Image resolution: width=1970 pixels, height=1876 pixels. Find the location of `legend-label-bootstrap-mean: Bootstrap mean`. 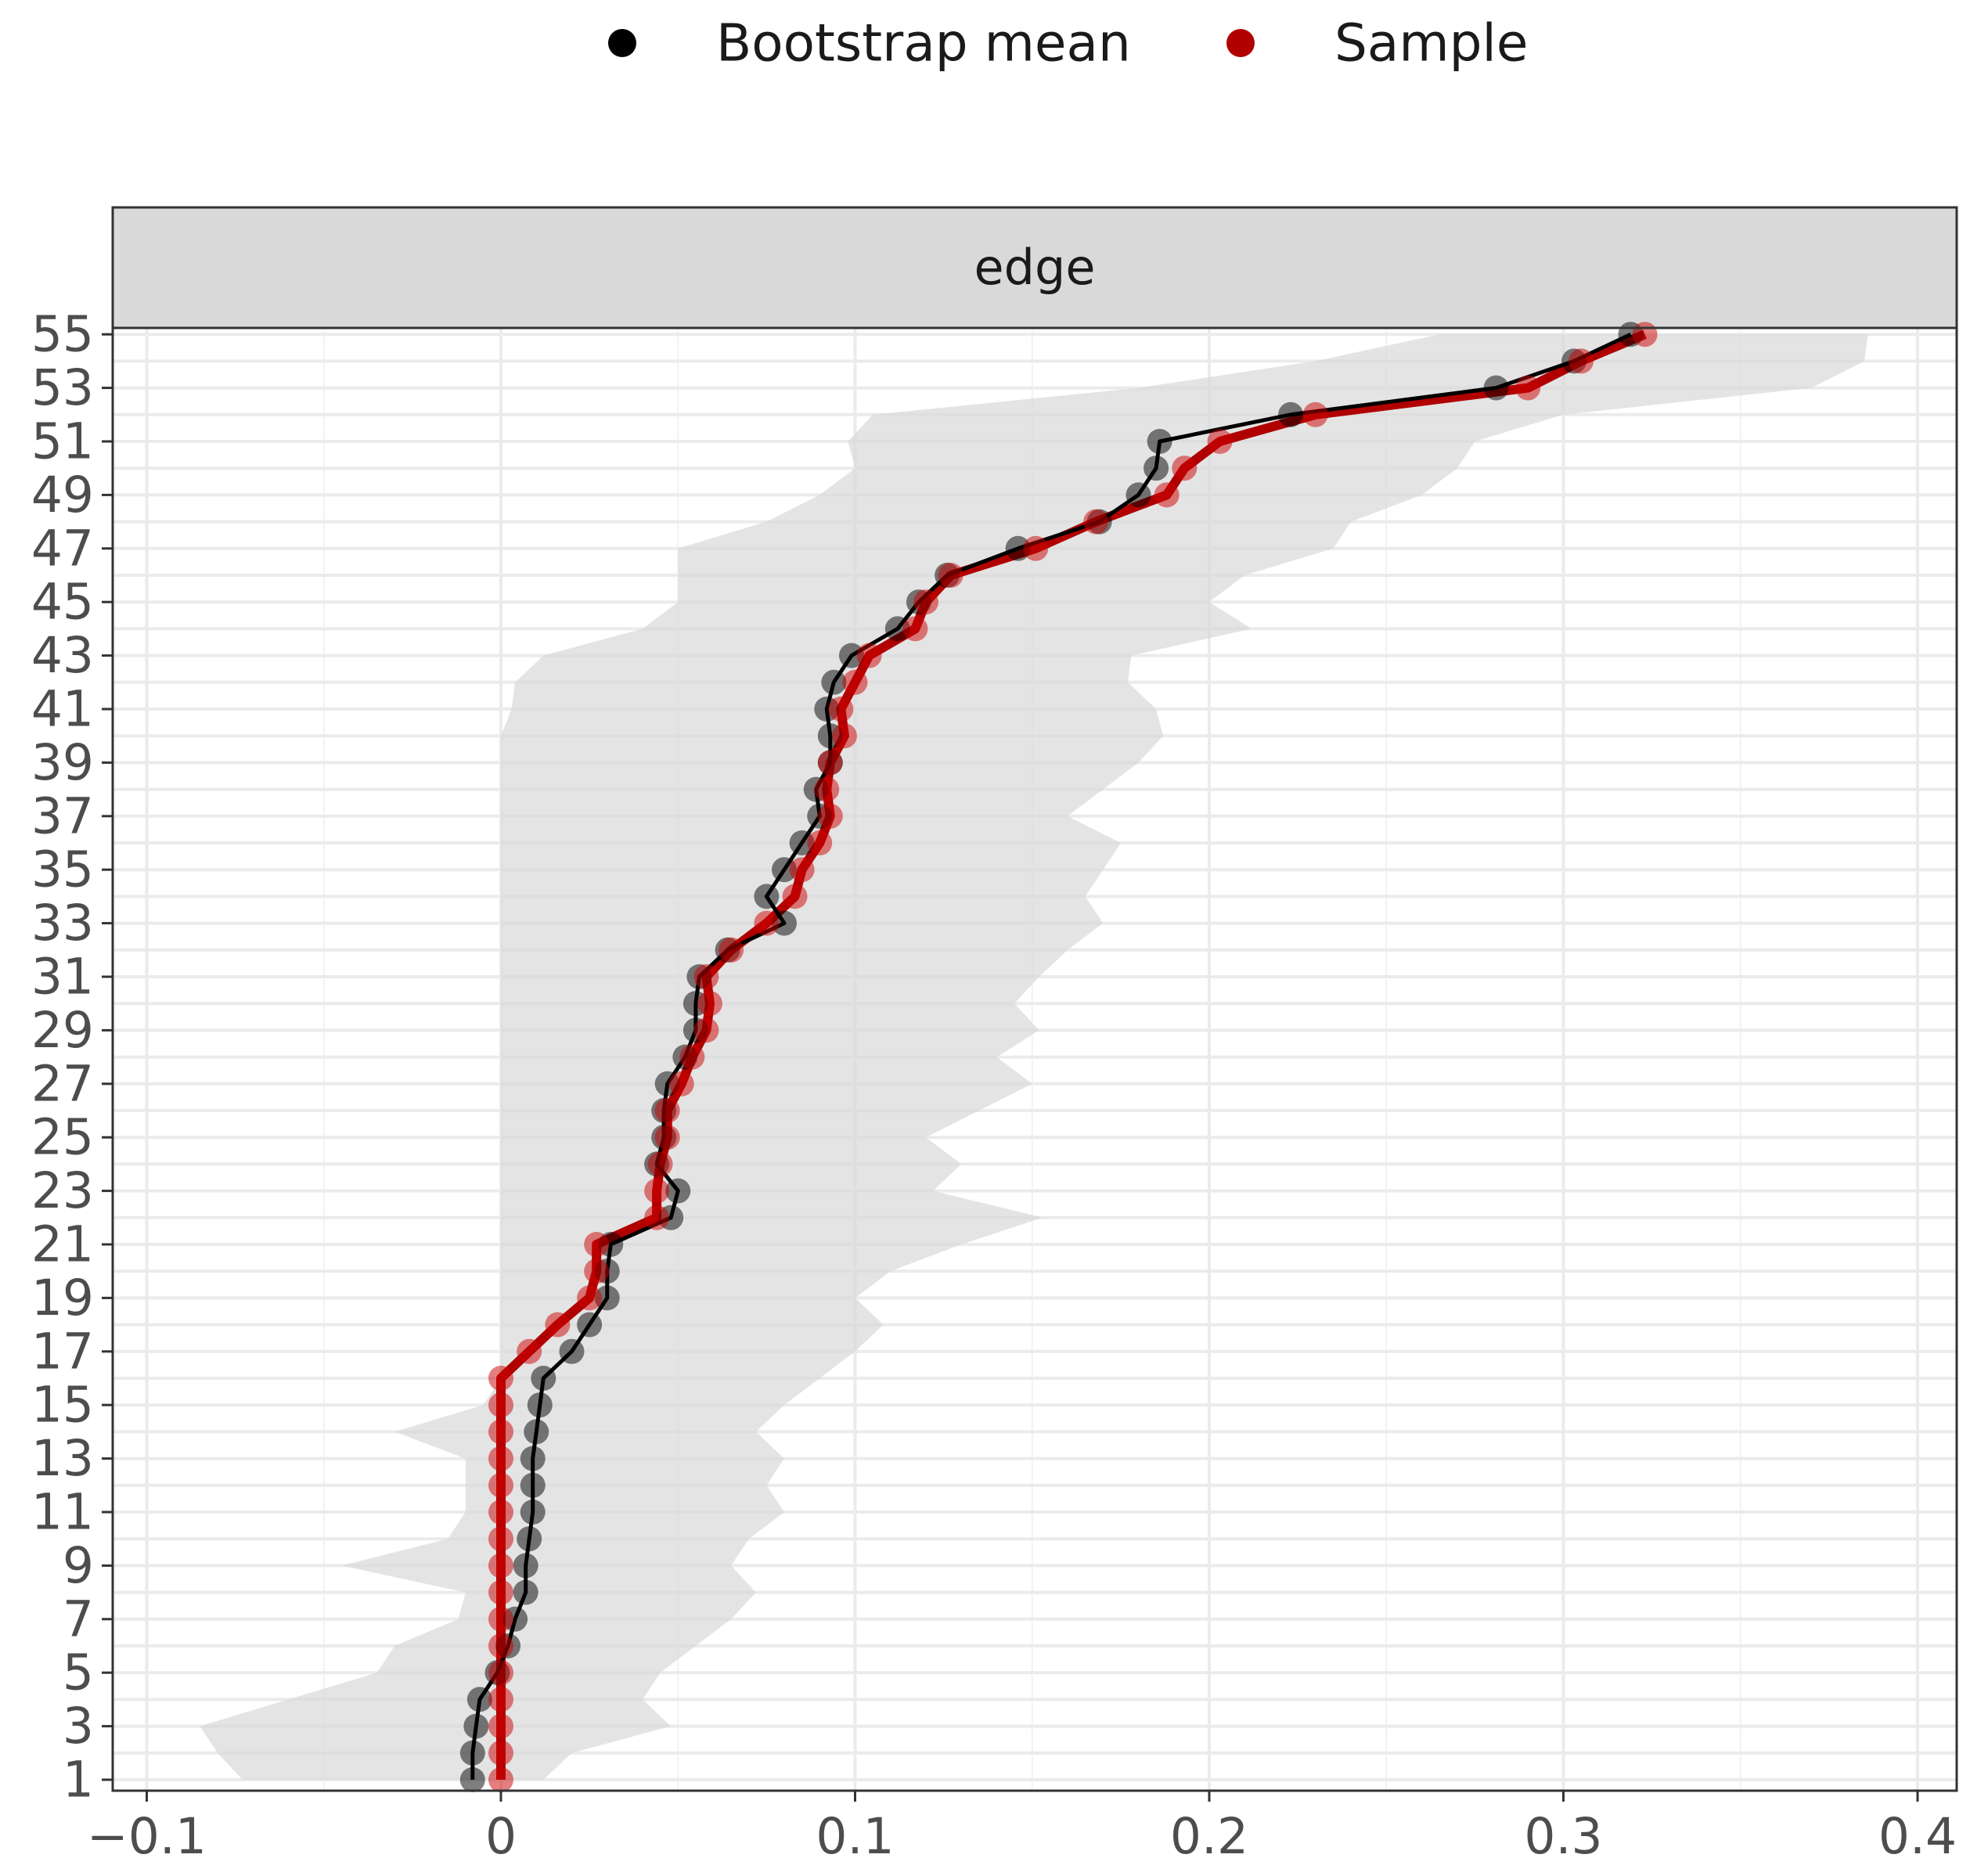

legend-label-bootstrap-mean: Bootstrap mean is located at coordinates (923, 43).